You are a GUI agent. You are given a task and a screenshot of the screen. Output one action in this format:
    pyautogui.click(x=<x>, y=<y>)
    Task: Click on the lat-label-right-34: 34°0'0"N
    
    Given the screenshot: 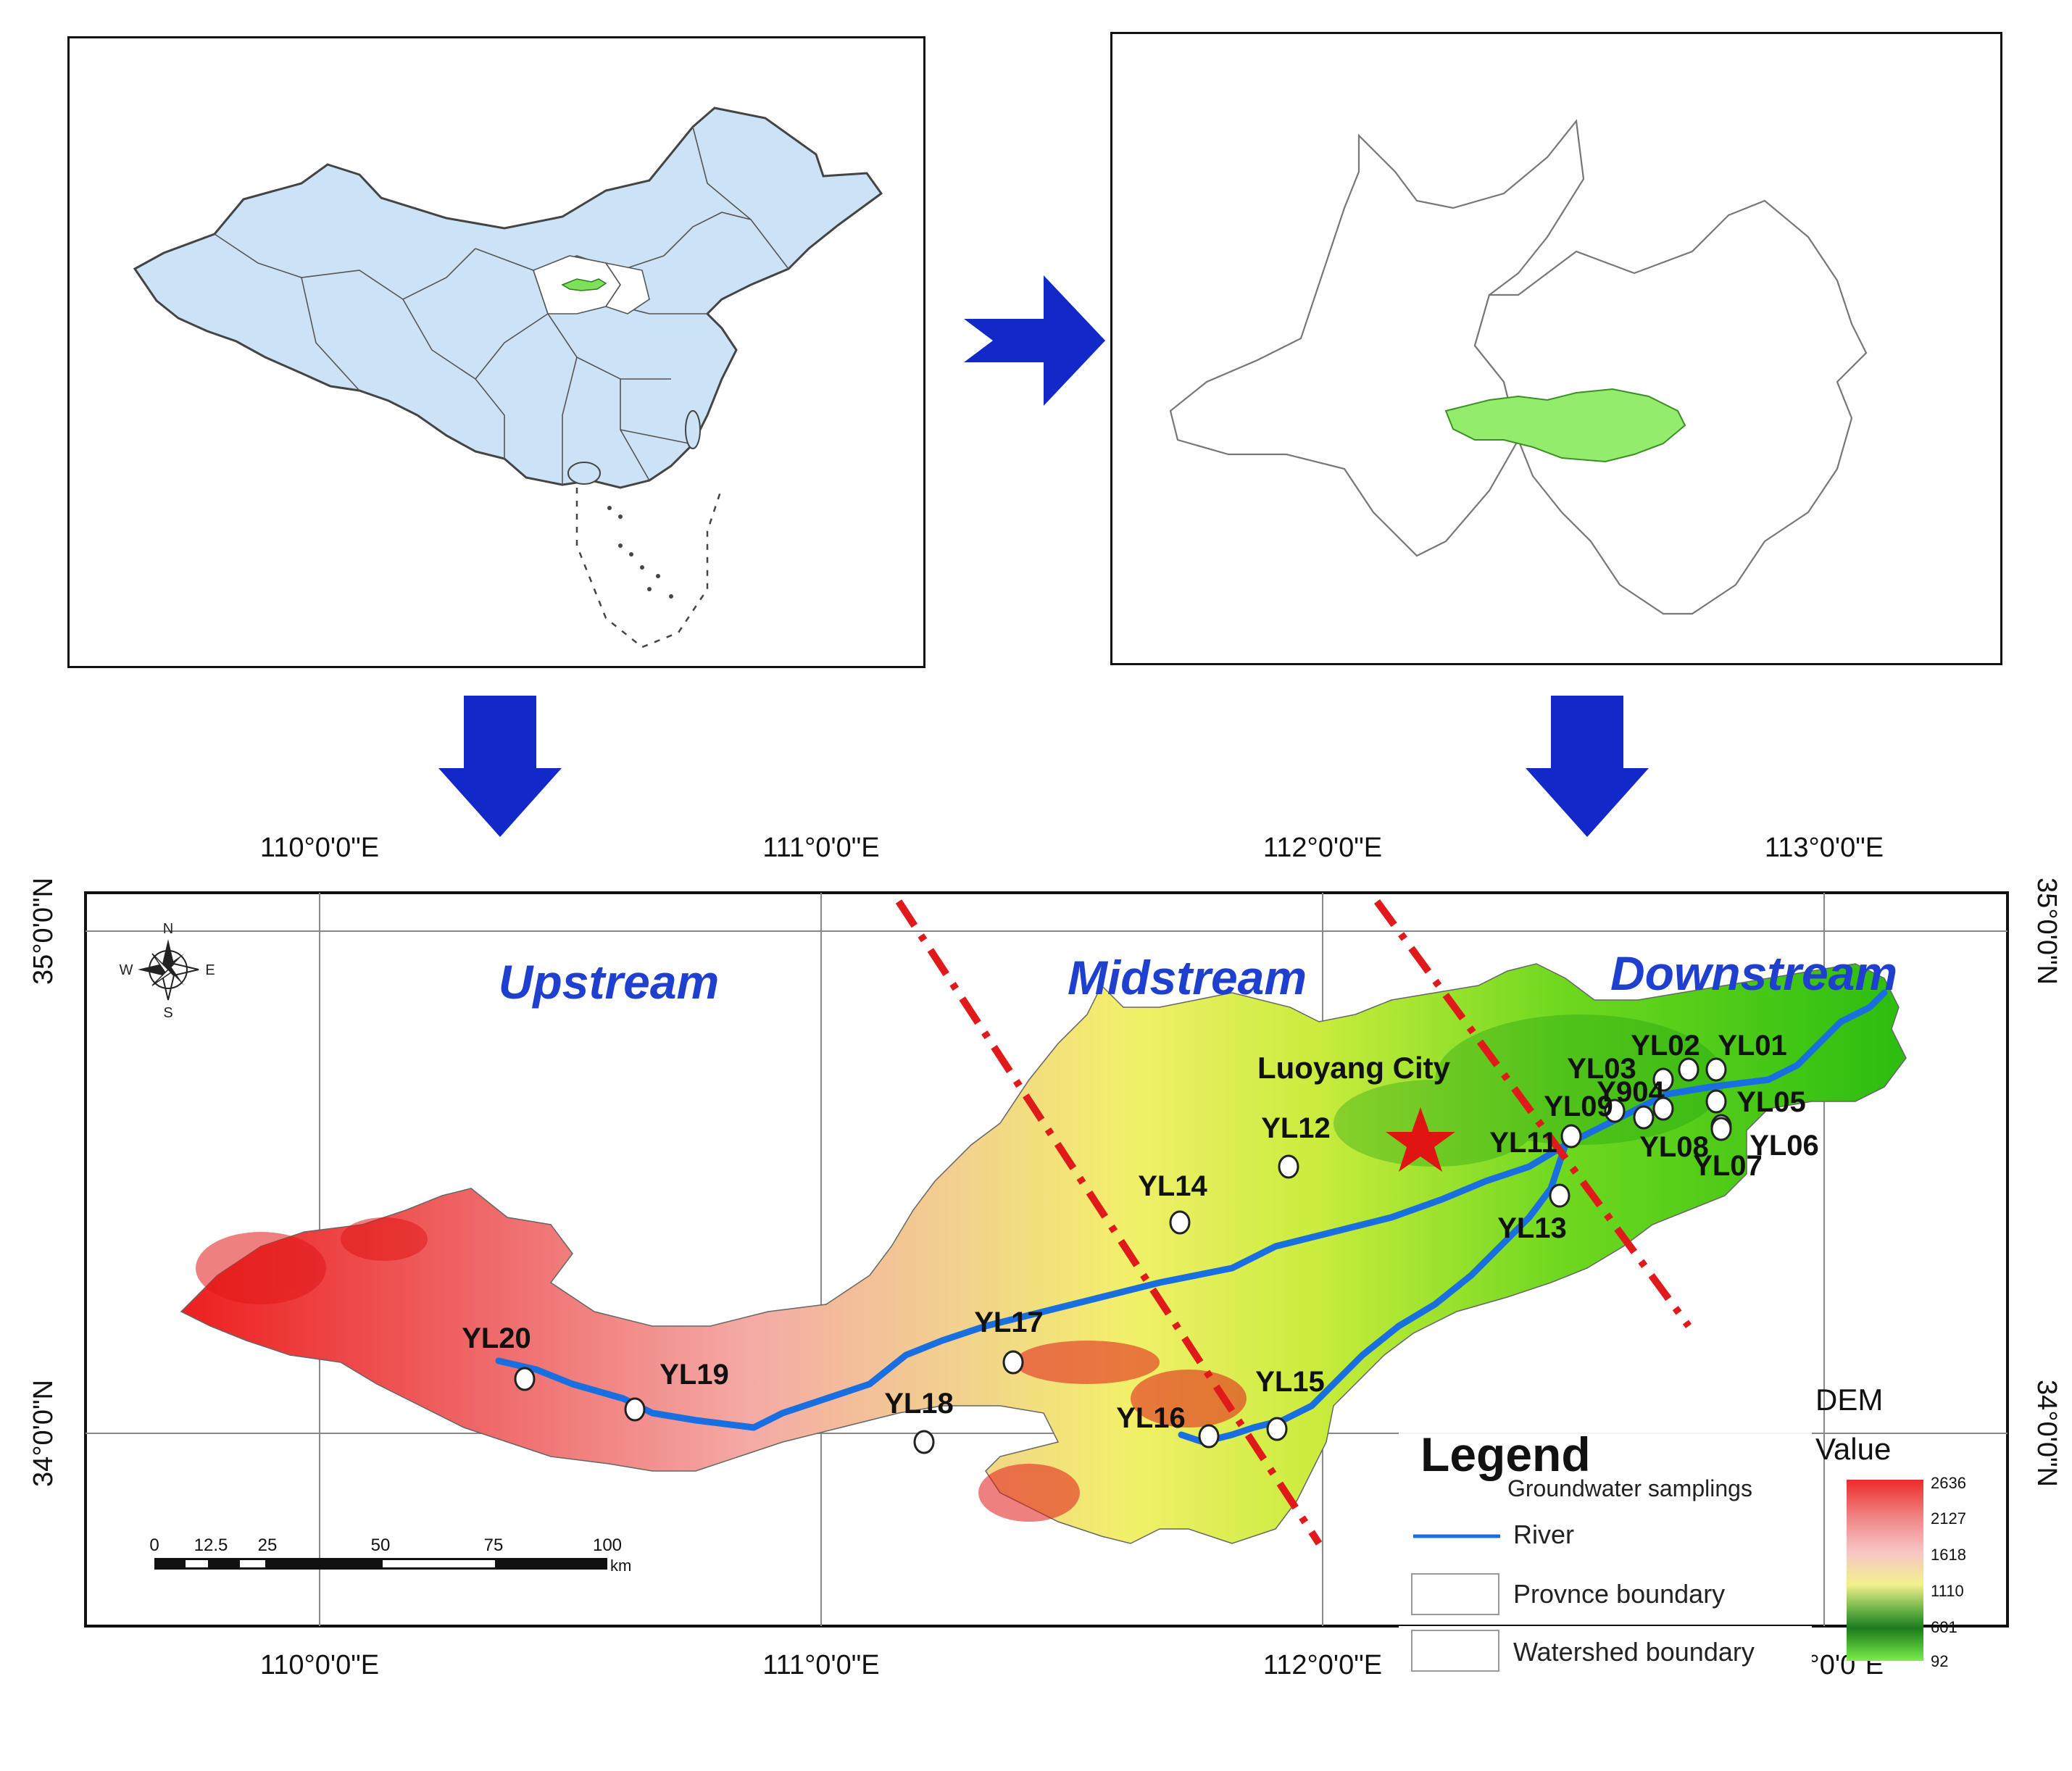 What is the action you would take?
    pyautogui.click(x=2046, y=1433)
    